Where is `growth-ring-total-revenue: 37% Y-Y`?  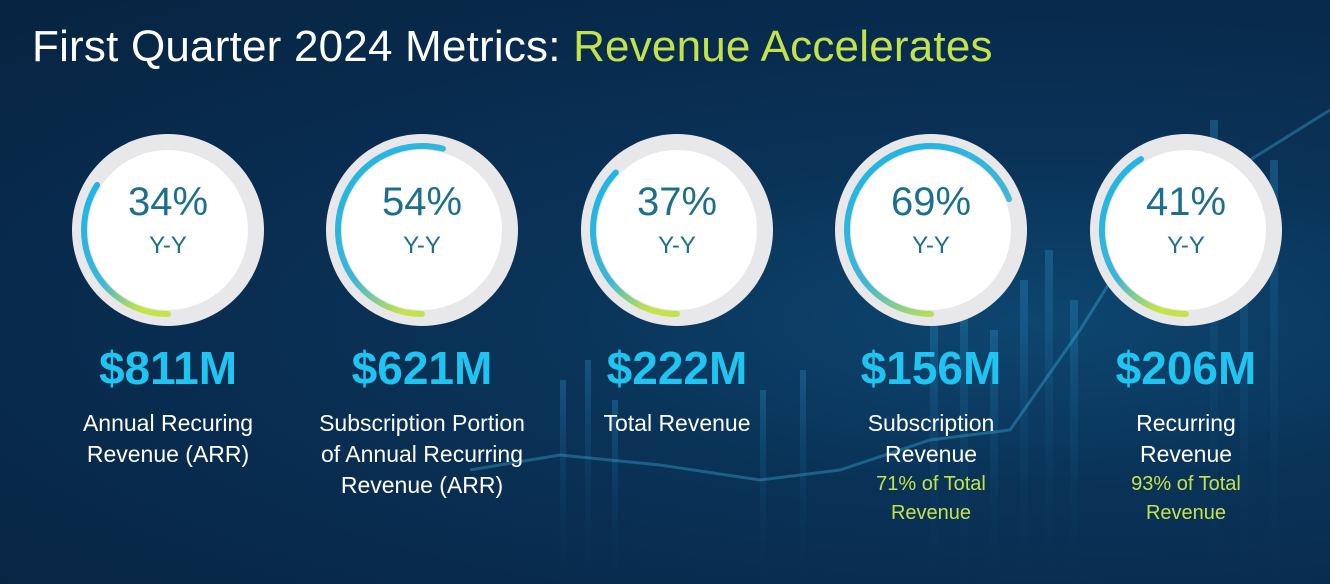 growth-ring-total-revenue: 37% Y-Y is located at coordinates (677, 230).